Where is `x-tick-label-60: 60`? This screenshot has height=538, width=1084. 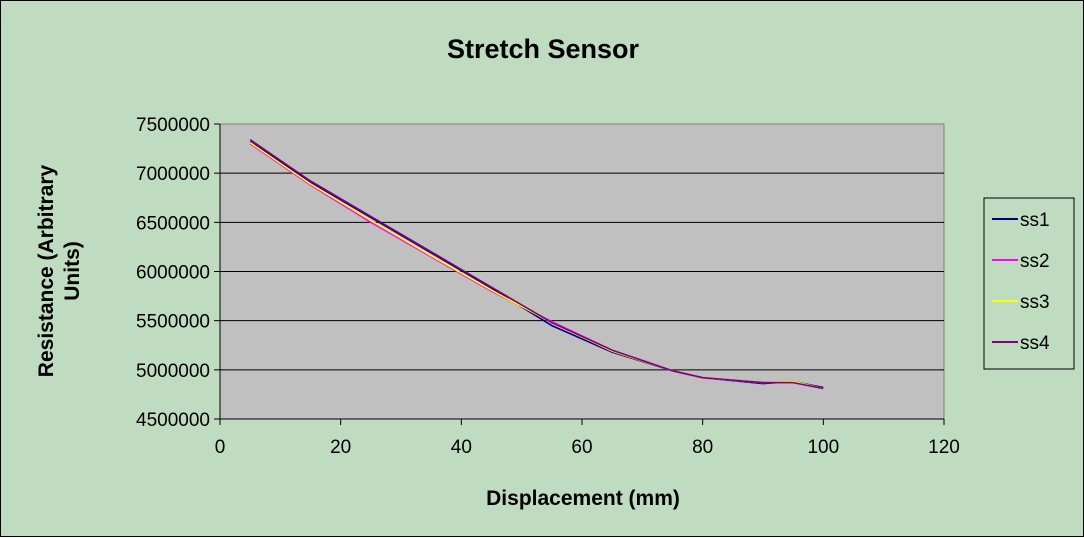 x-tick-label-60: 60 is located at coordinates (581, 447).